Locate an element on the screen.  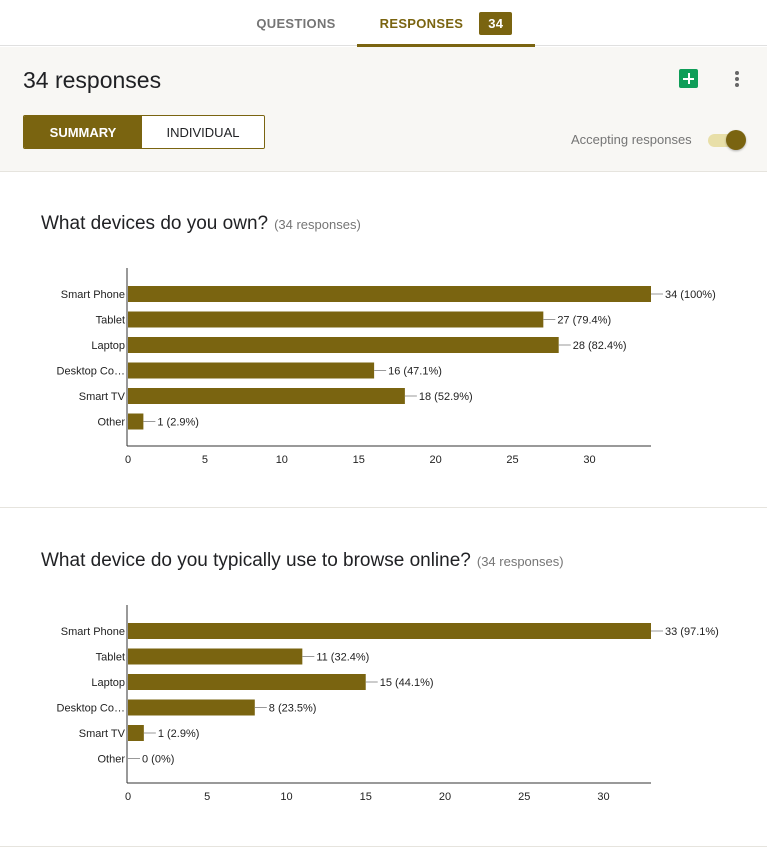
data-label: 18 (52.9%) is located at coordinates (446, 397).